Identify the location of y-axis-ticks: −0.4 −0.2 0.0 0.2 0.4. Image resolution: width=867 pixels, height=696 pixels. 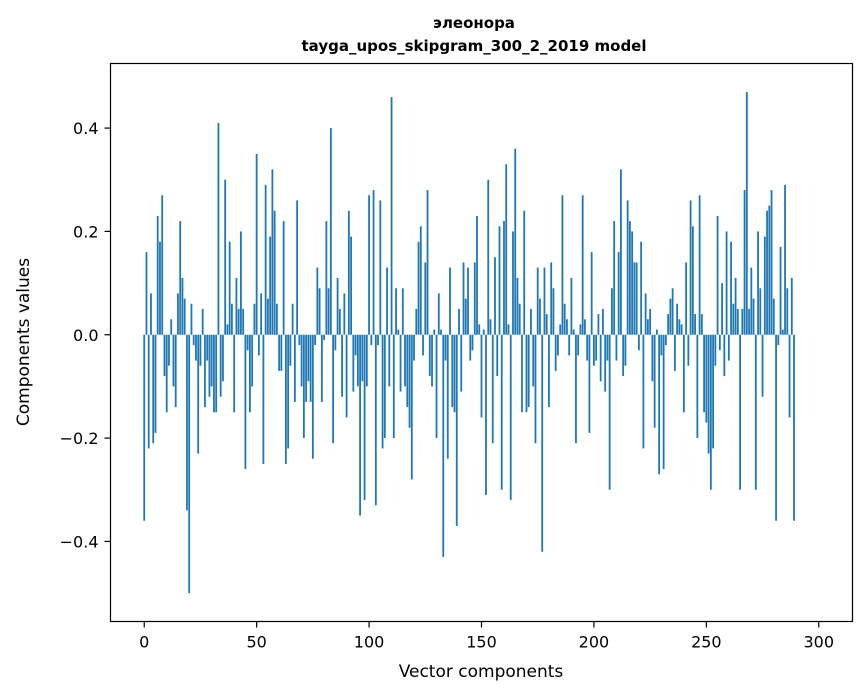
(85, 335).